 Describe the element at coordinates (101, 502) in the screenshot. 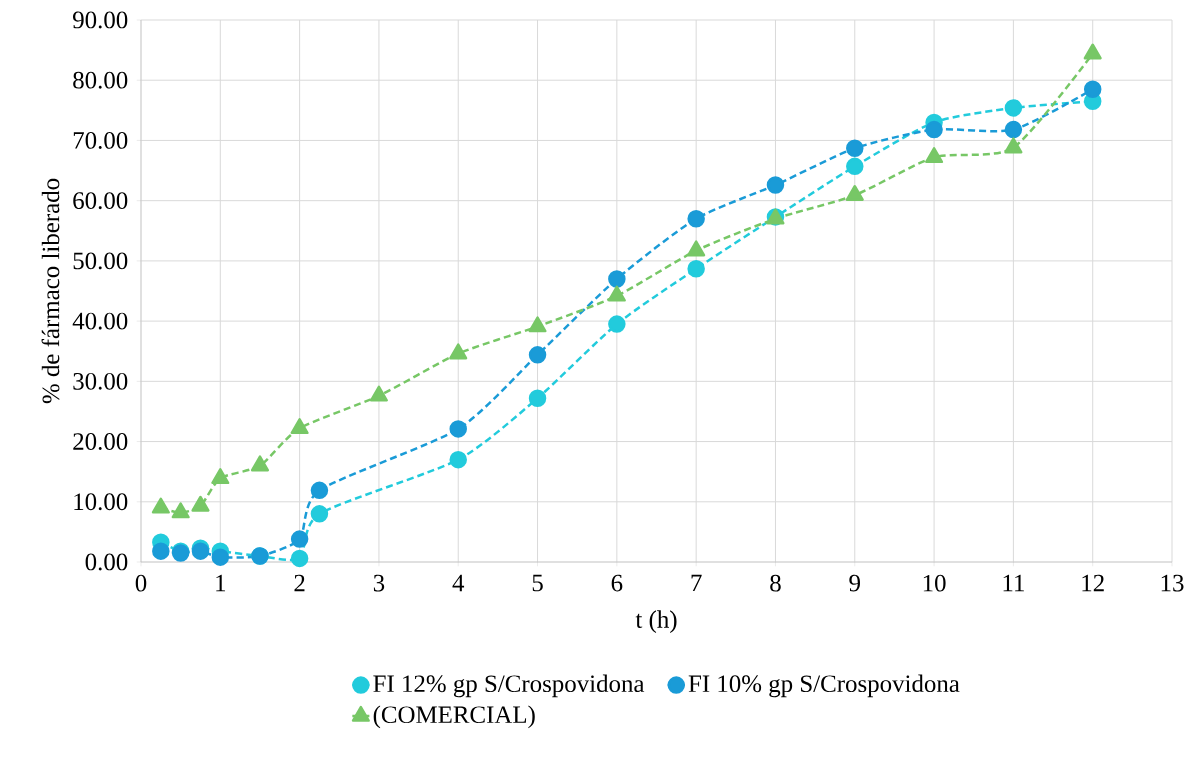

I see `y-tick-label: 10.00` at that location.